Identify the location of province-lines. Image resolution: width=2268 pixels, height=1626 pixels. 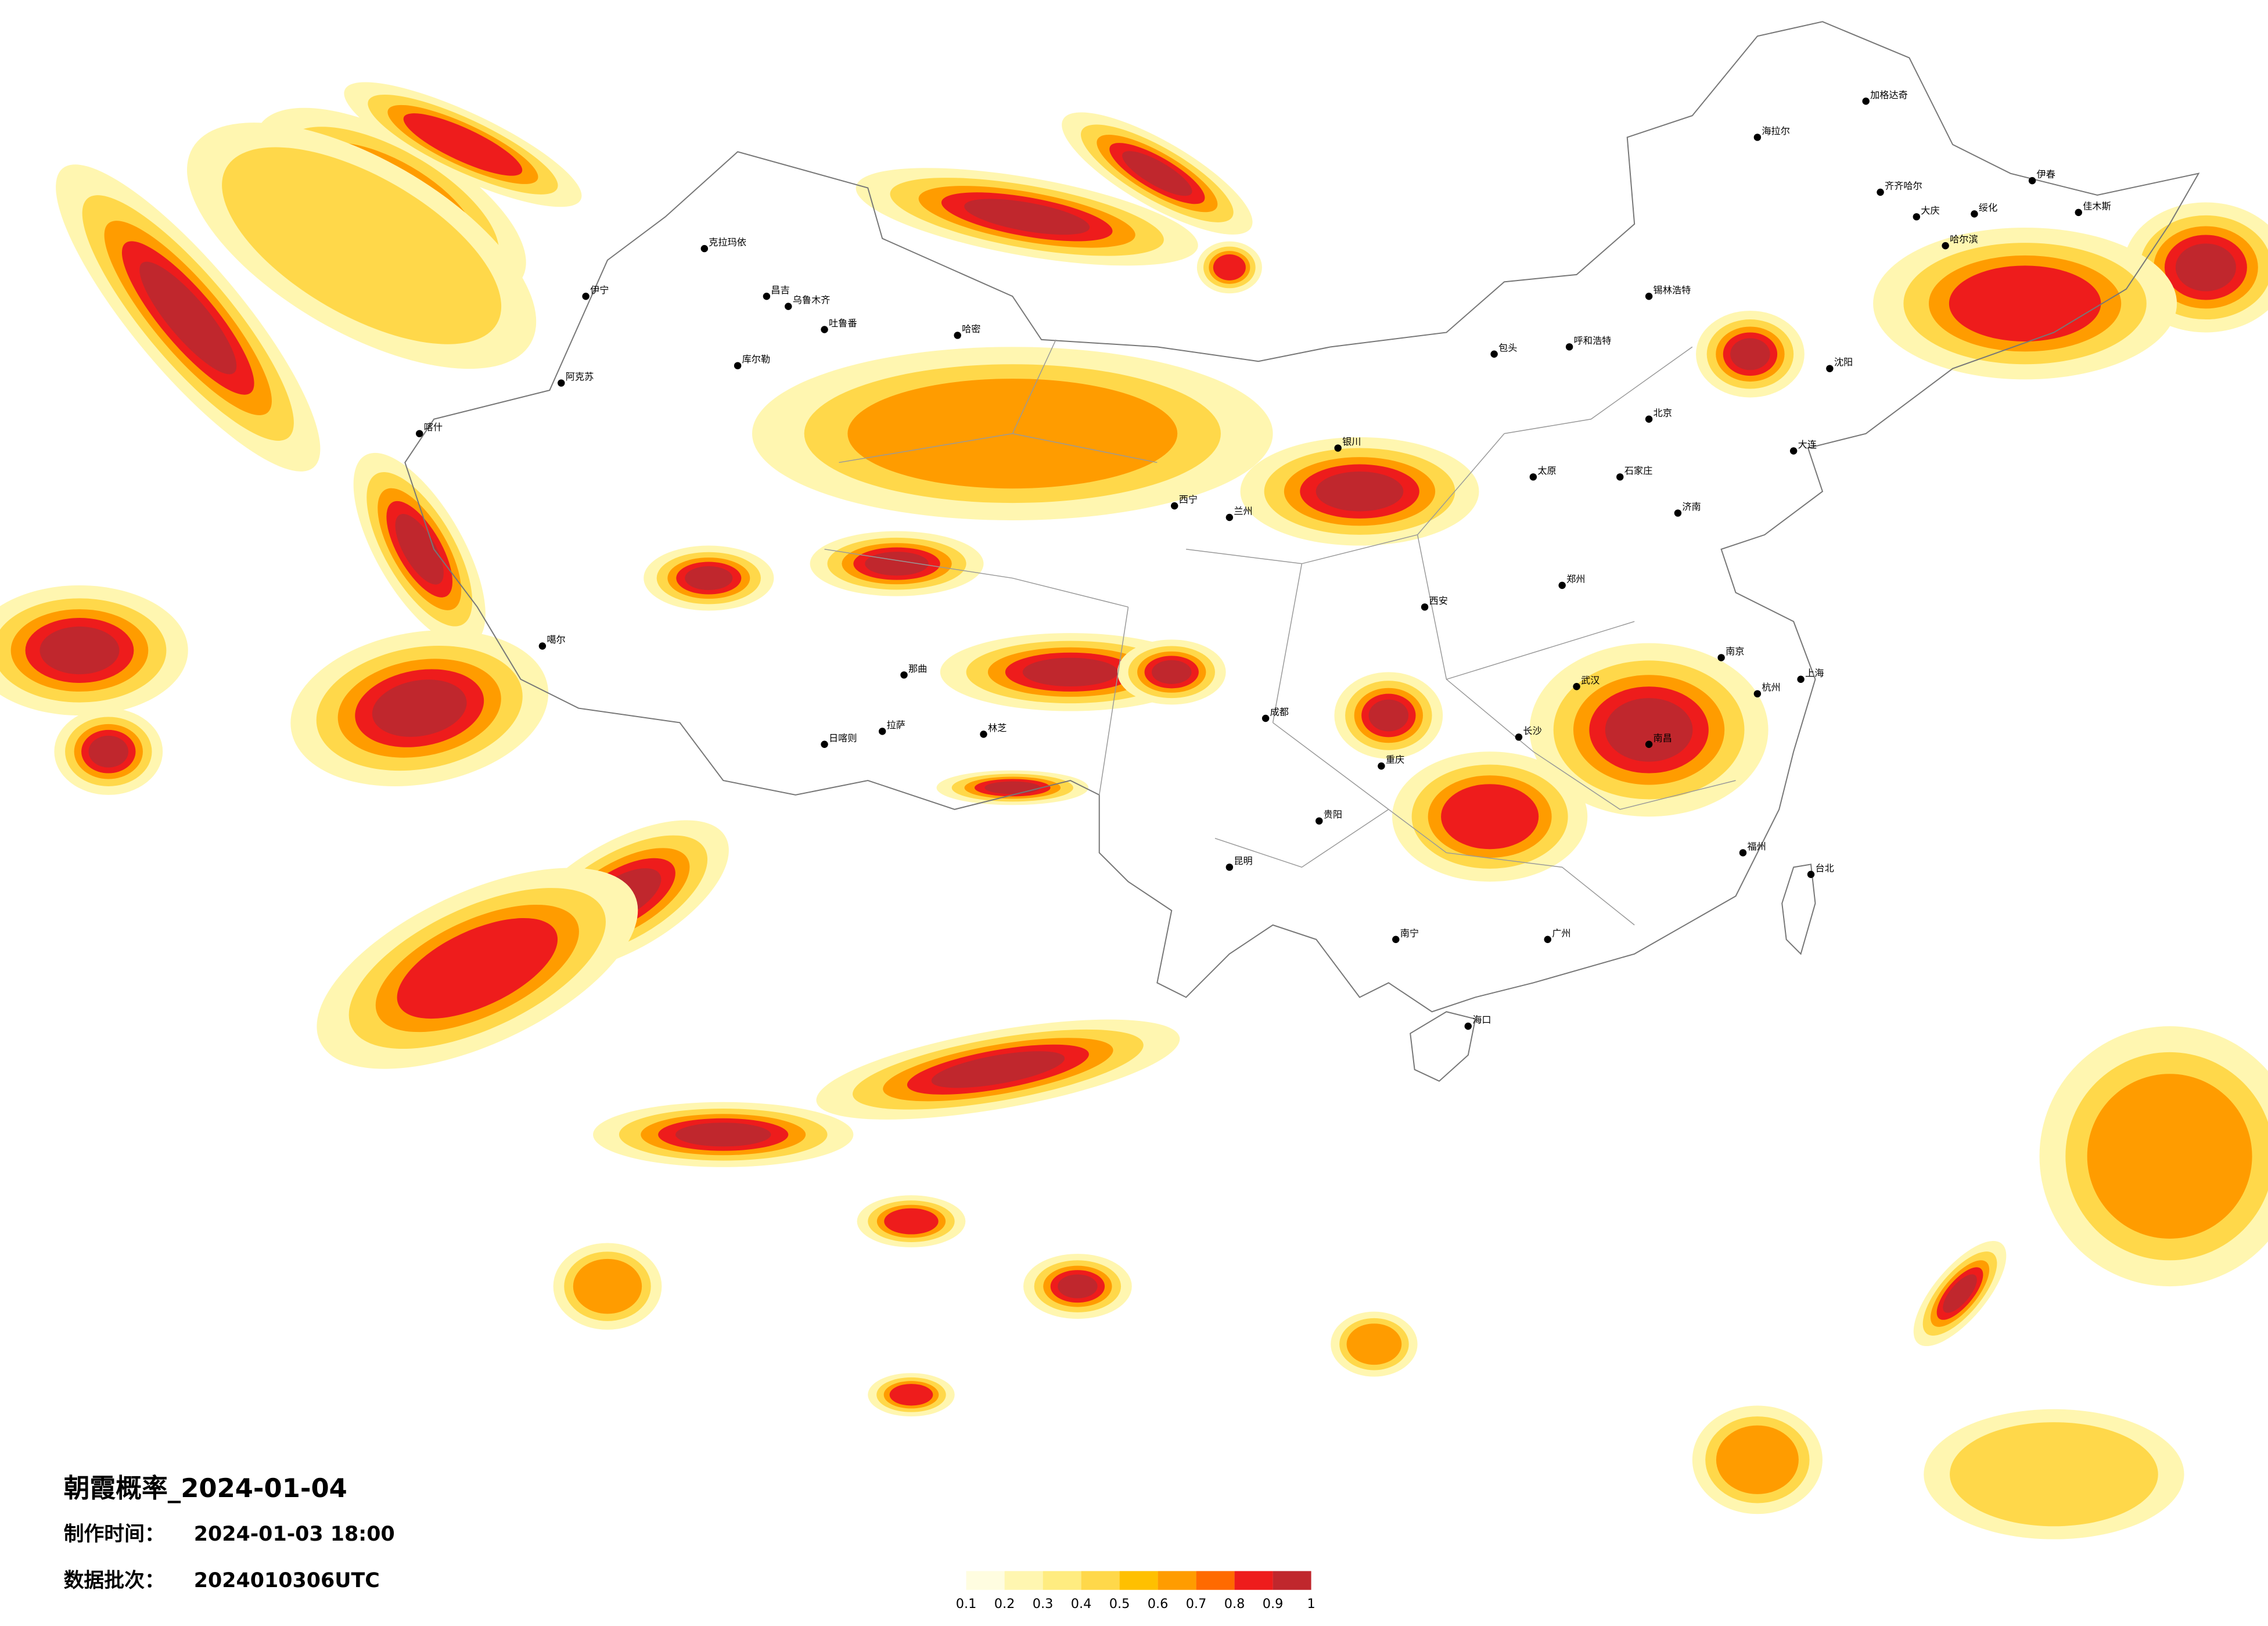
(1280, 632).